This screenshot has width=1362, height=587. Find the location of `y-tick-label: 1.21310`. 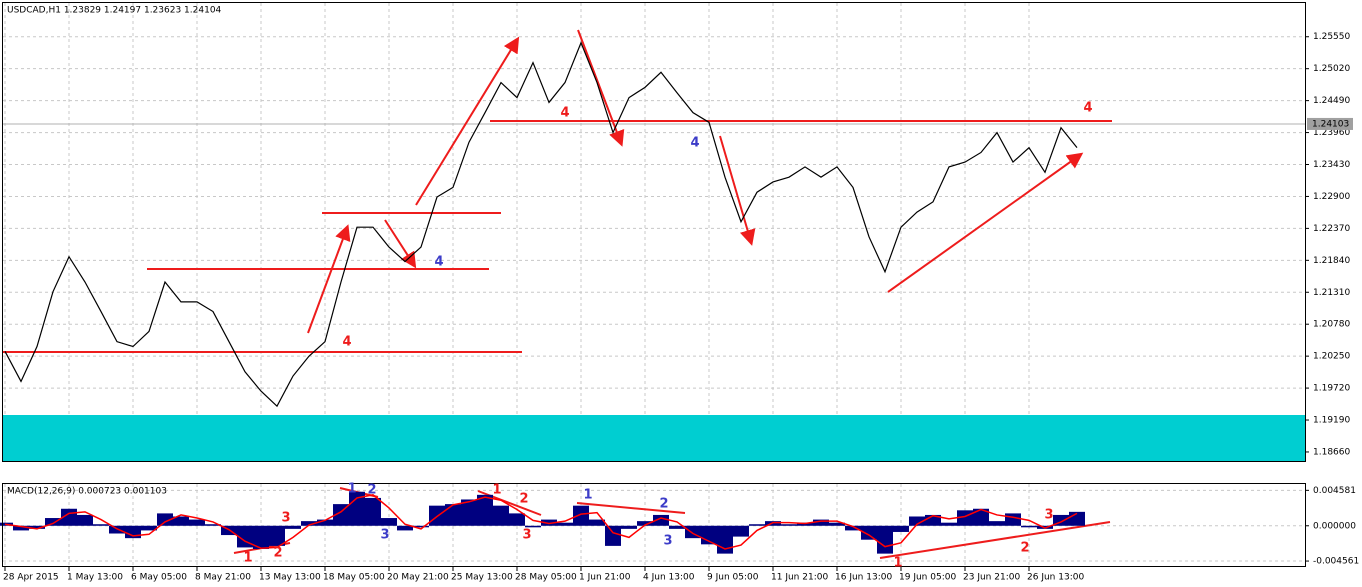

y-tick-label: 1.21310 is located at coordinates (1331, 293).